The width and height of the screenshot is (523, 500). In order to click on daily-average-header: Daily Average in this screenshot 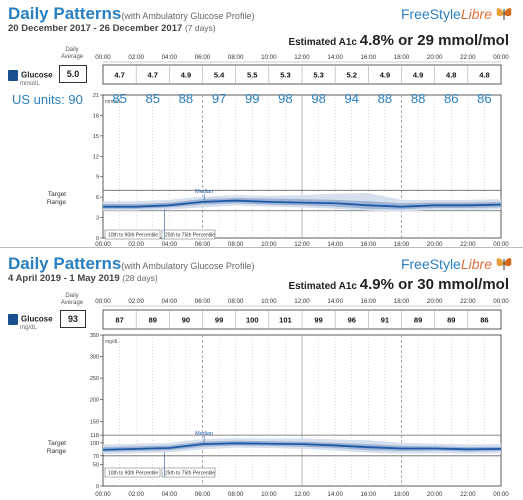, I will do `click(72, 299)`.